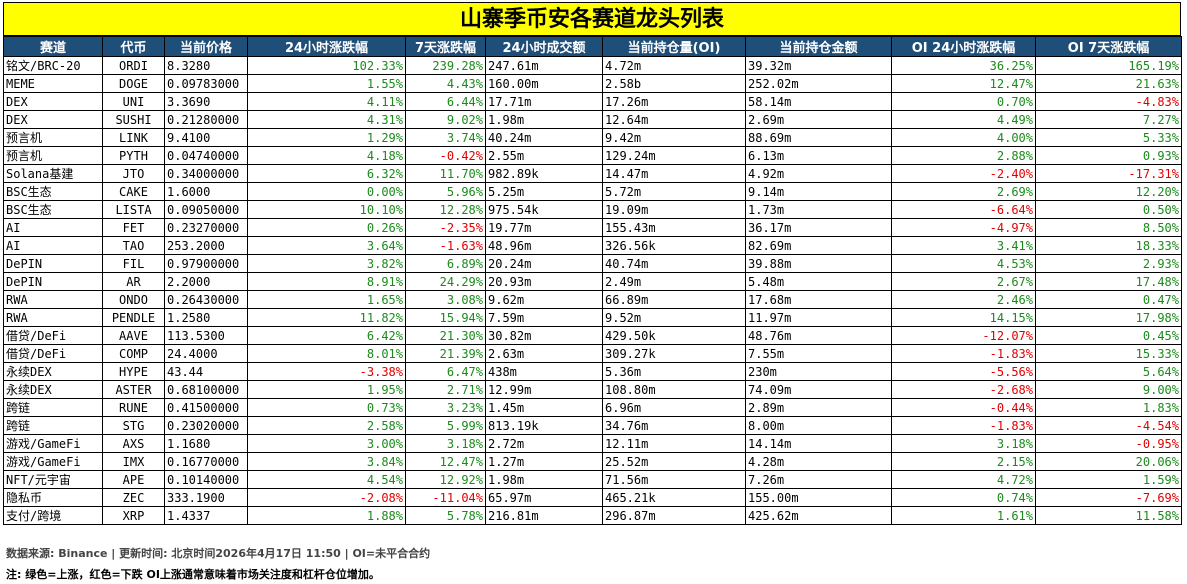 This screenshot has width=1187, height=584. What do you see at coordinates (818, 227) in the screenshot?
I see `table-cell: 36.17m` at bounding box center [818, 227].